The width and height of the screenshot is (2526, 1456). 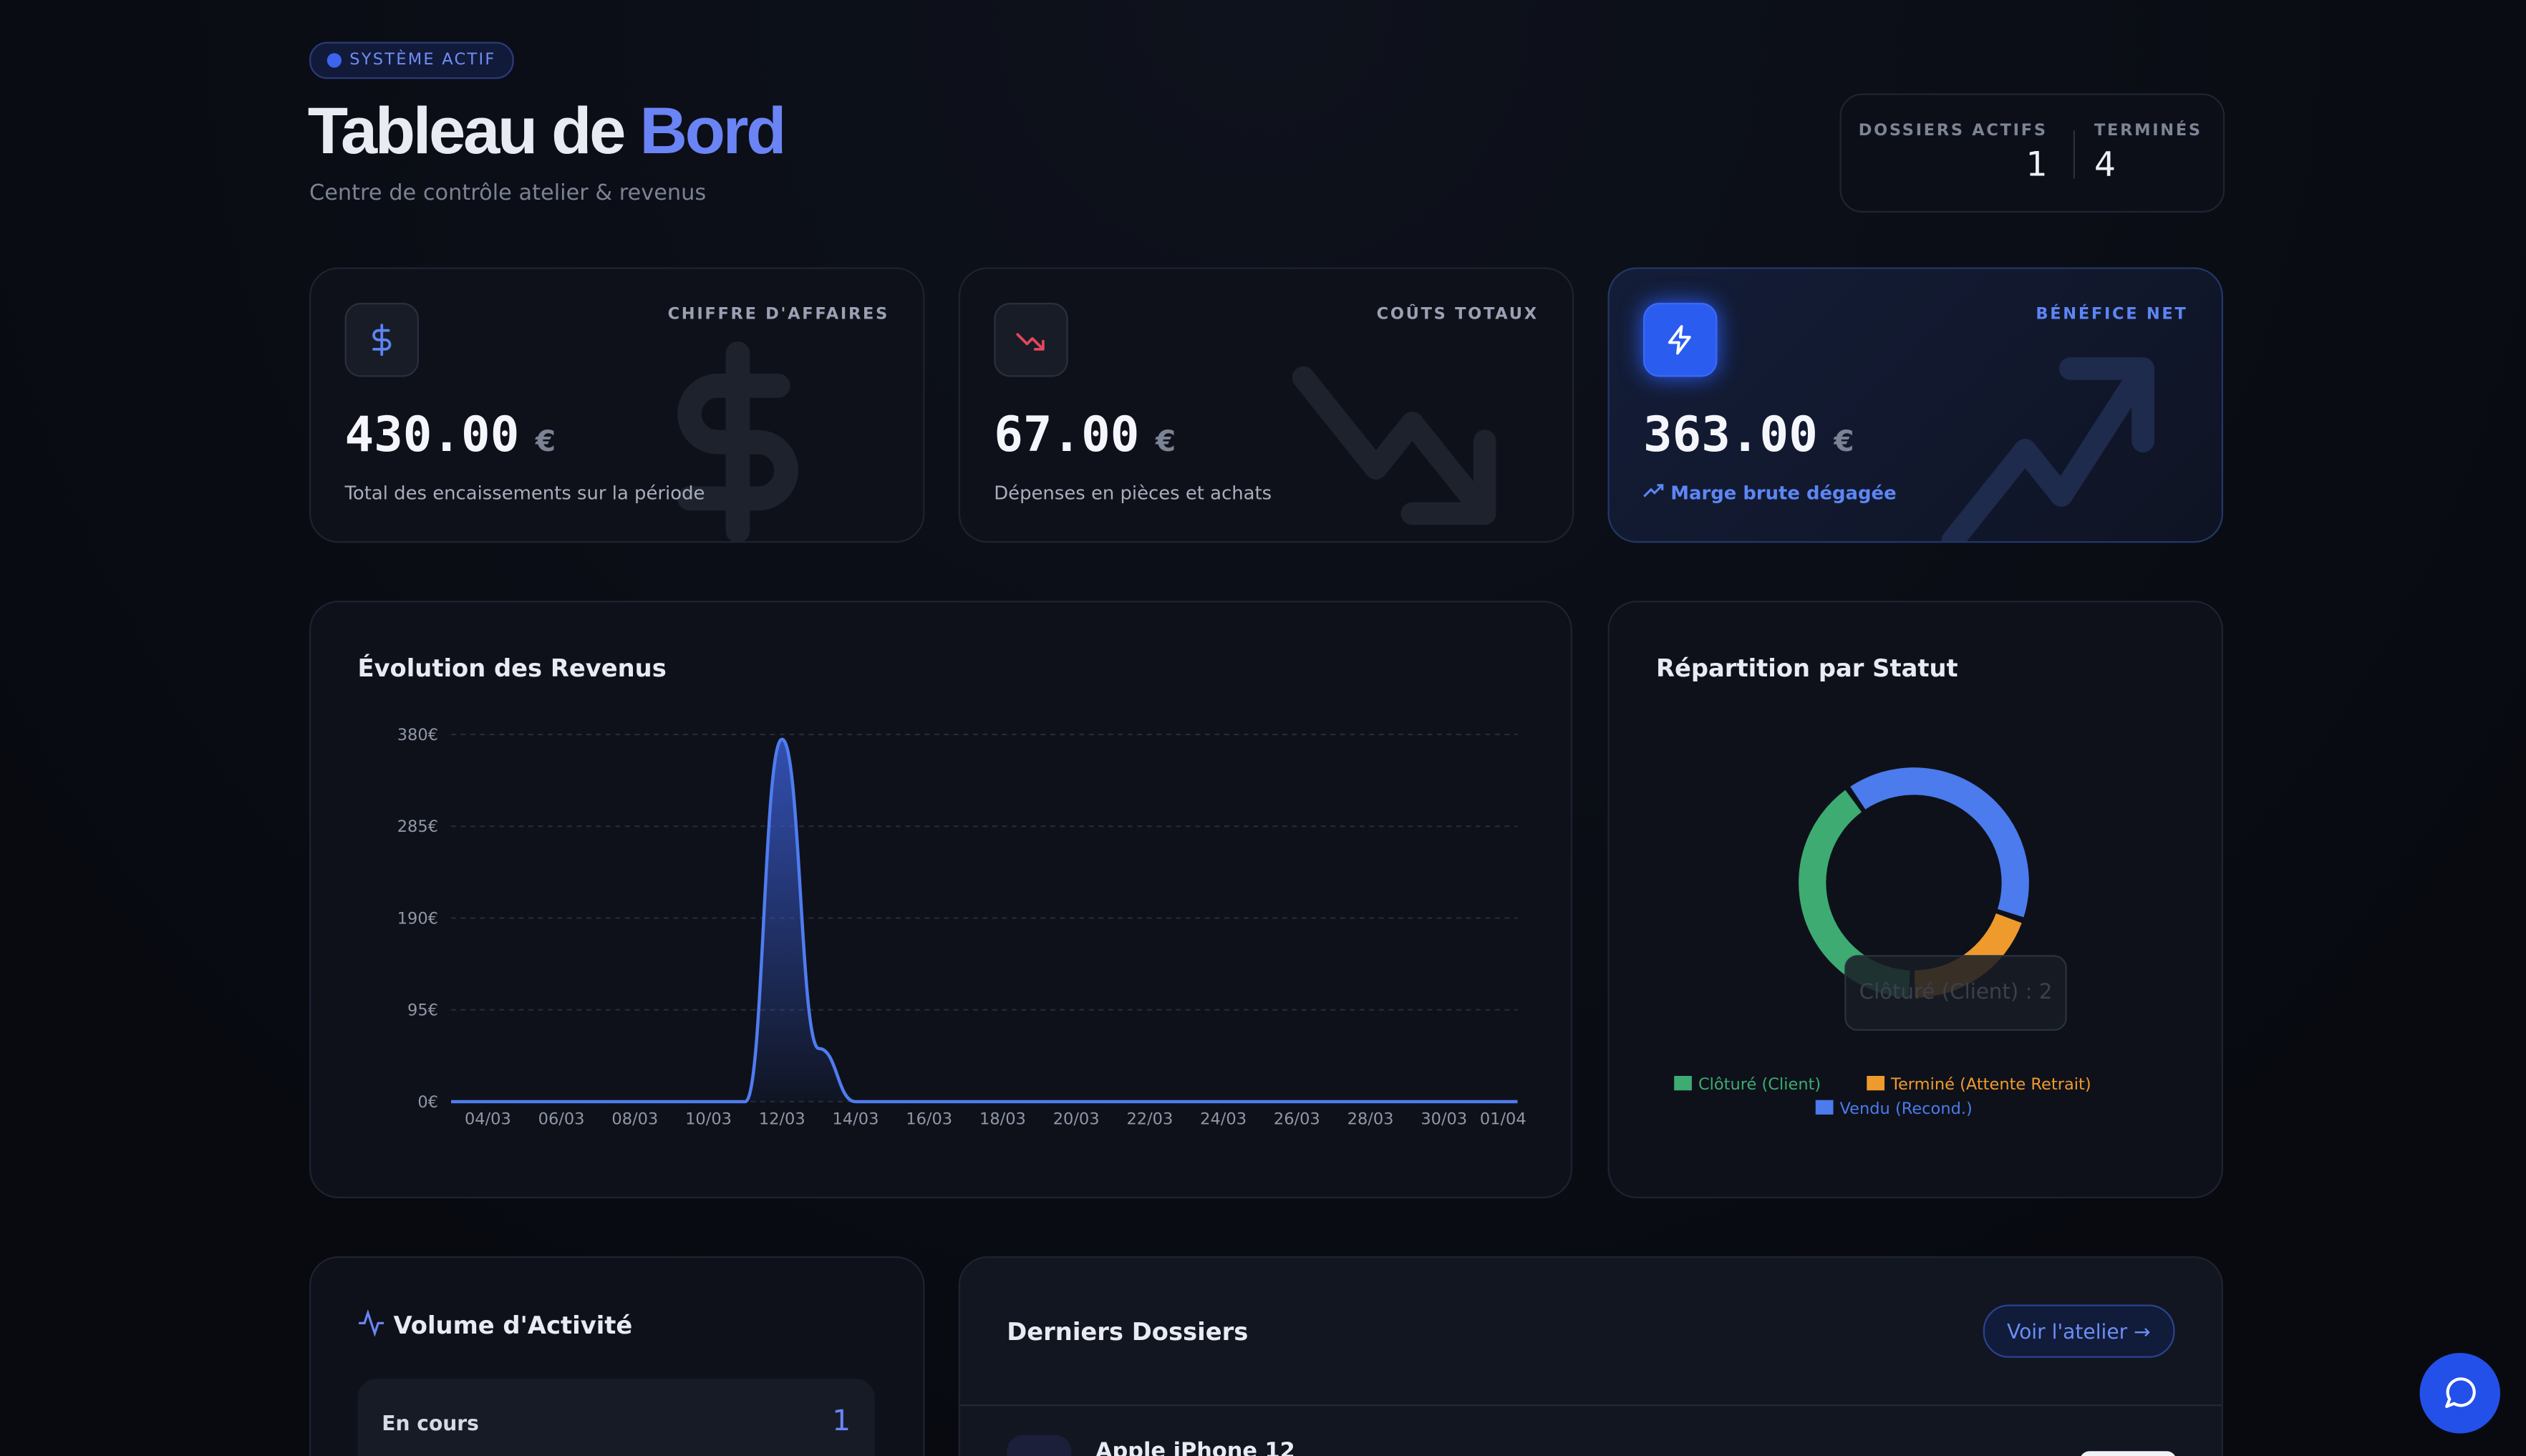 I want to click on activity-row: En cours 1, so click(x=616, y=1417).